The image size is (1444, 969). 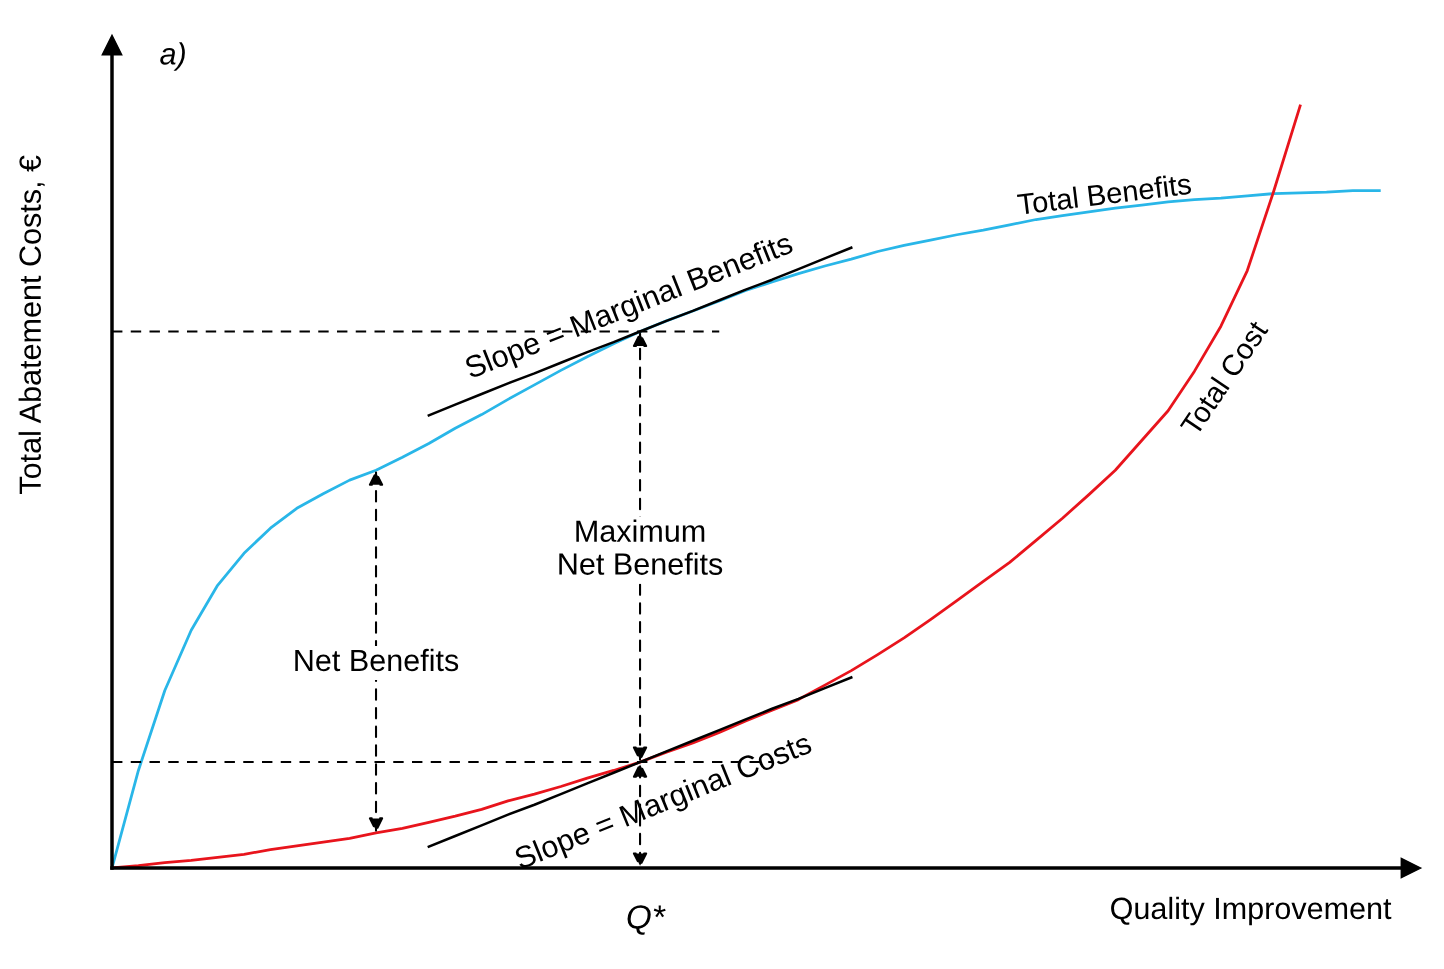 What do you see at coordinates (31, 324) in the screenshot?
I see `y-axis-title: Total Abatement Costs, €` at bounding box center [31, 324].